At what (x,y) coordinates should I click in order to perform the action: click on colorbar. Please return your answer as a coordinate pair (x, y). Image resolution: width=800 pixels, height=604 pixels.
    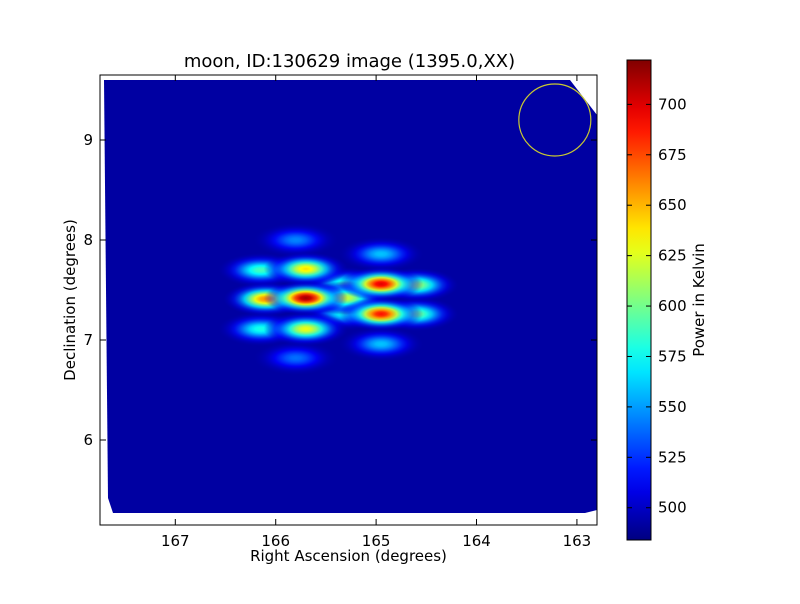
    Looking at the image, I should click on (639, 300).